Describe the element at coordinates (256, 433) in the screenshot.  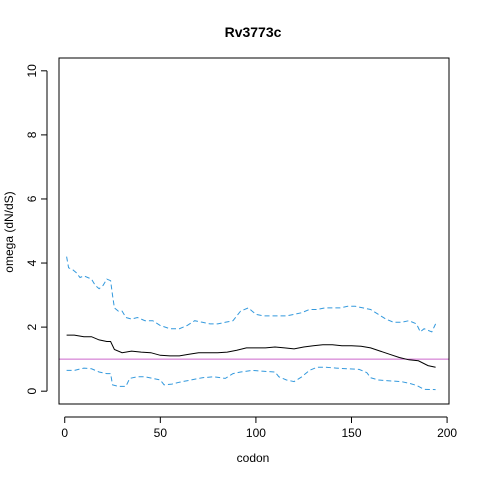
I see `x-tick-label: 100` at that location.